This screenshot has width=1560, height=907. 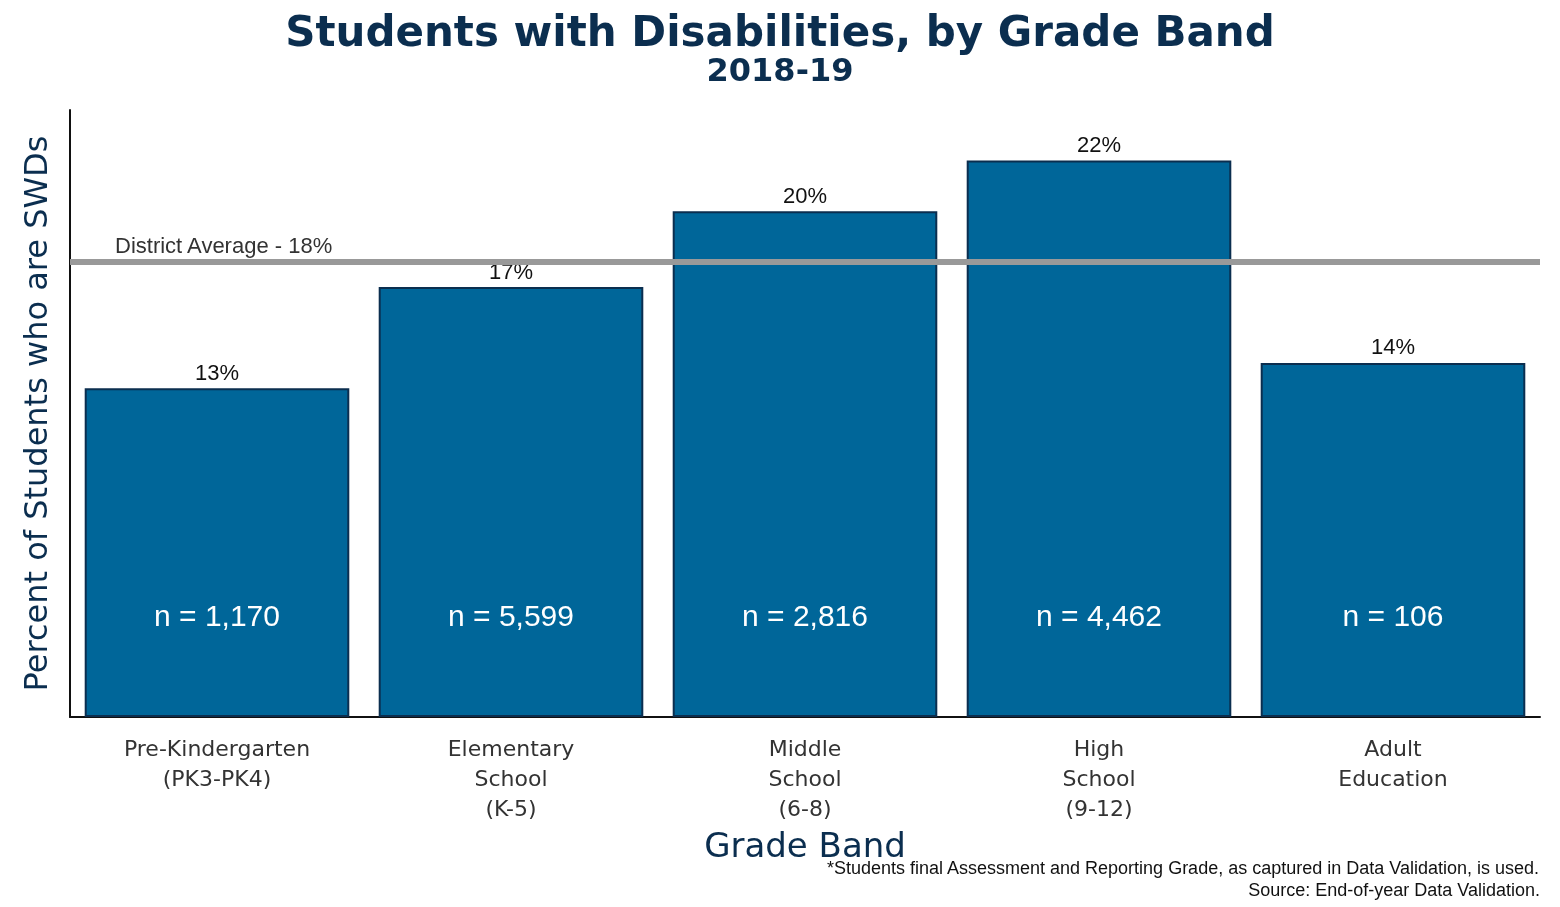 What do you see at coordinates (224, 246) in the screenshot?
I see `ref-line-label: District Average - 18%` at bounding box center [224, 246].